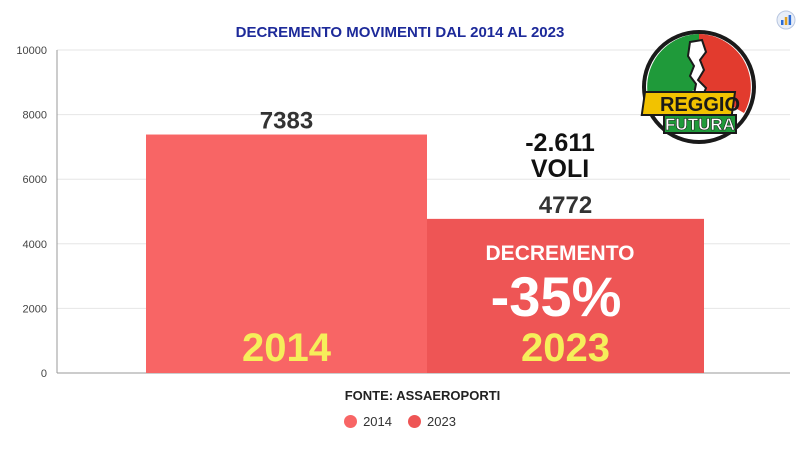  Describe the element at coordinates (31, 51) in the screenshot. I see `y-tick-label: 10000` at that location.